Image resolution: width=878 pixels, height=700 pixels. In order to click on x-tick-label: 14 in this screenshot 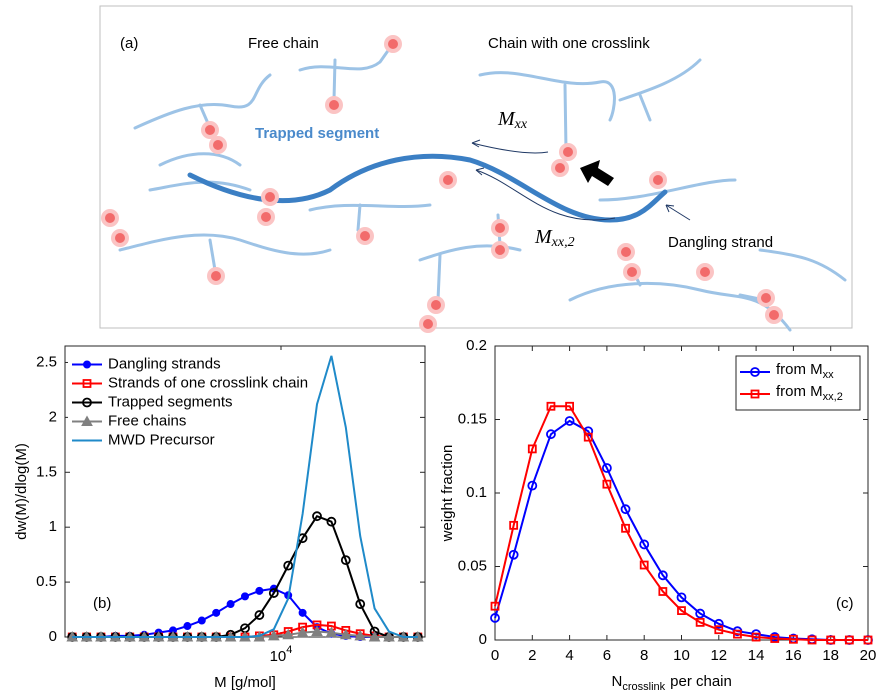, I will do `click(756, 655)`.